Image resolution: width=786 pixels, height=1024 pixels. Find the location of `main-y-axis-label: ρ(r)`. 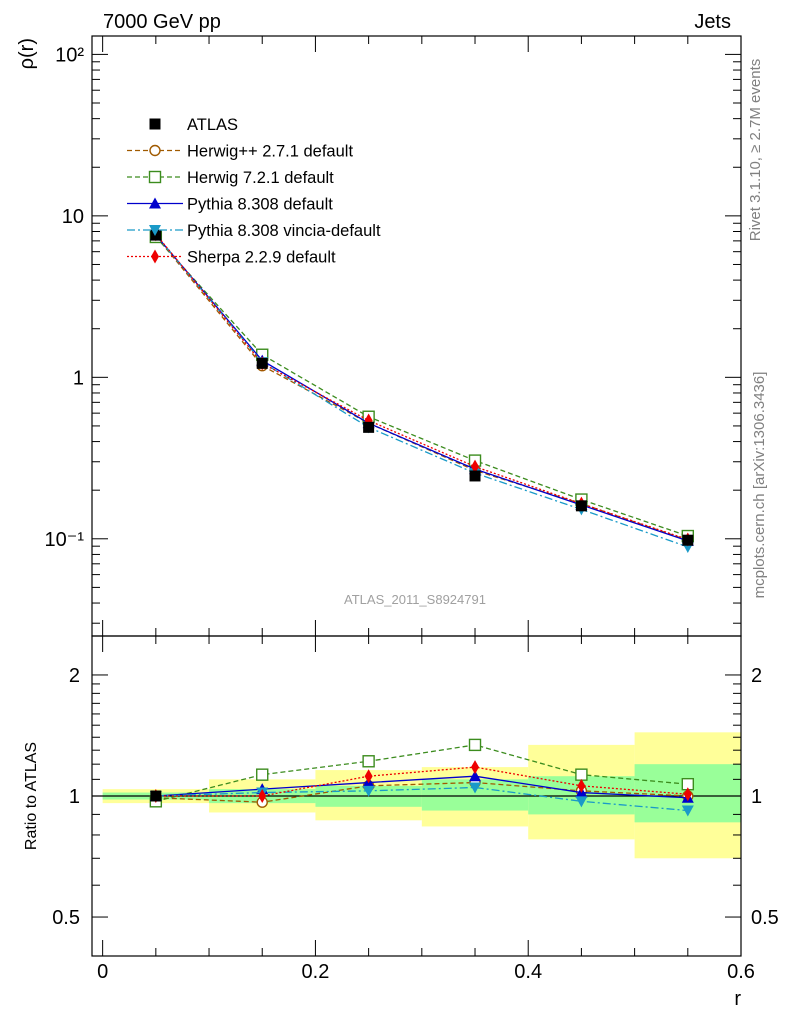

main-y-axis-label: ρ(r) is located at coordinates (27, 53).